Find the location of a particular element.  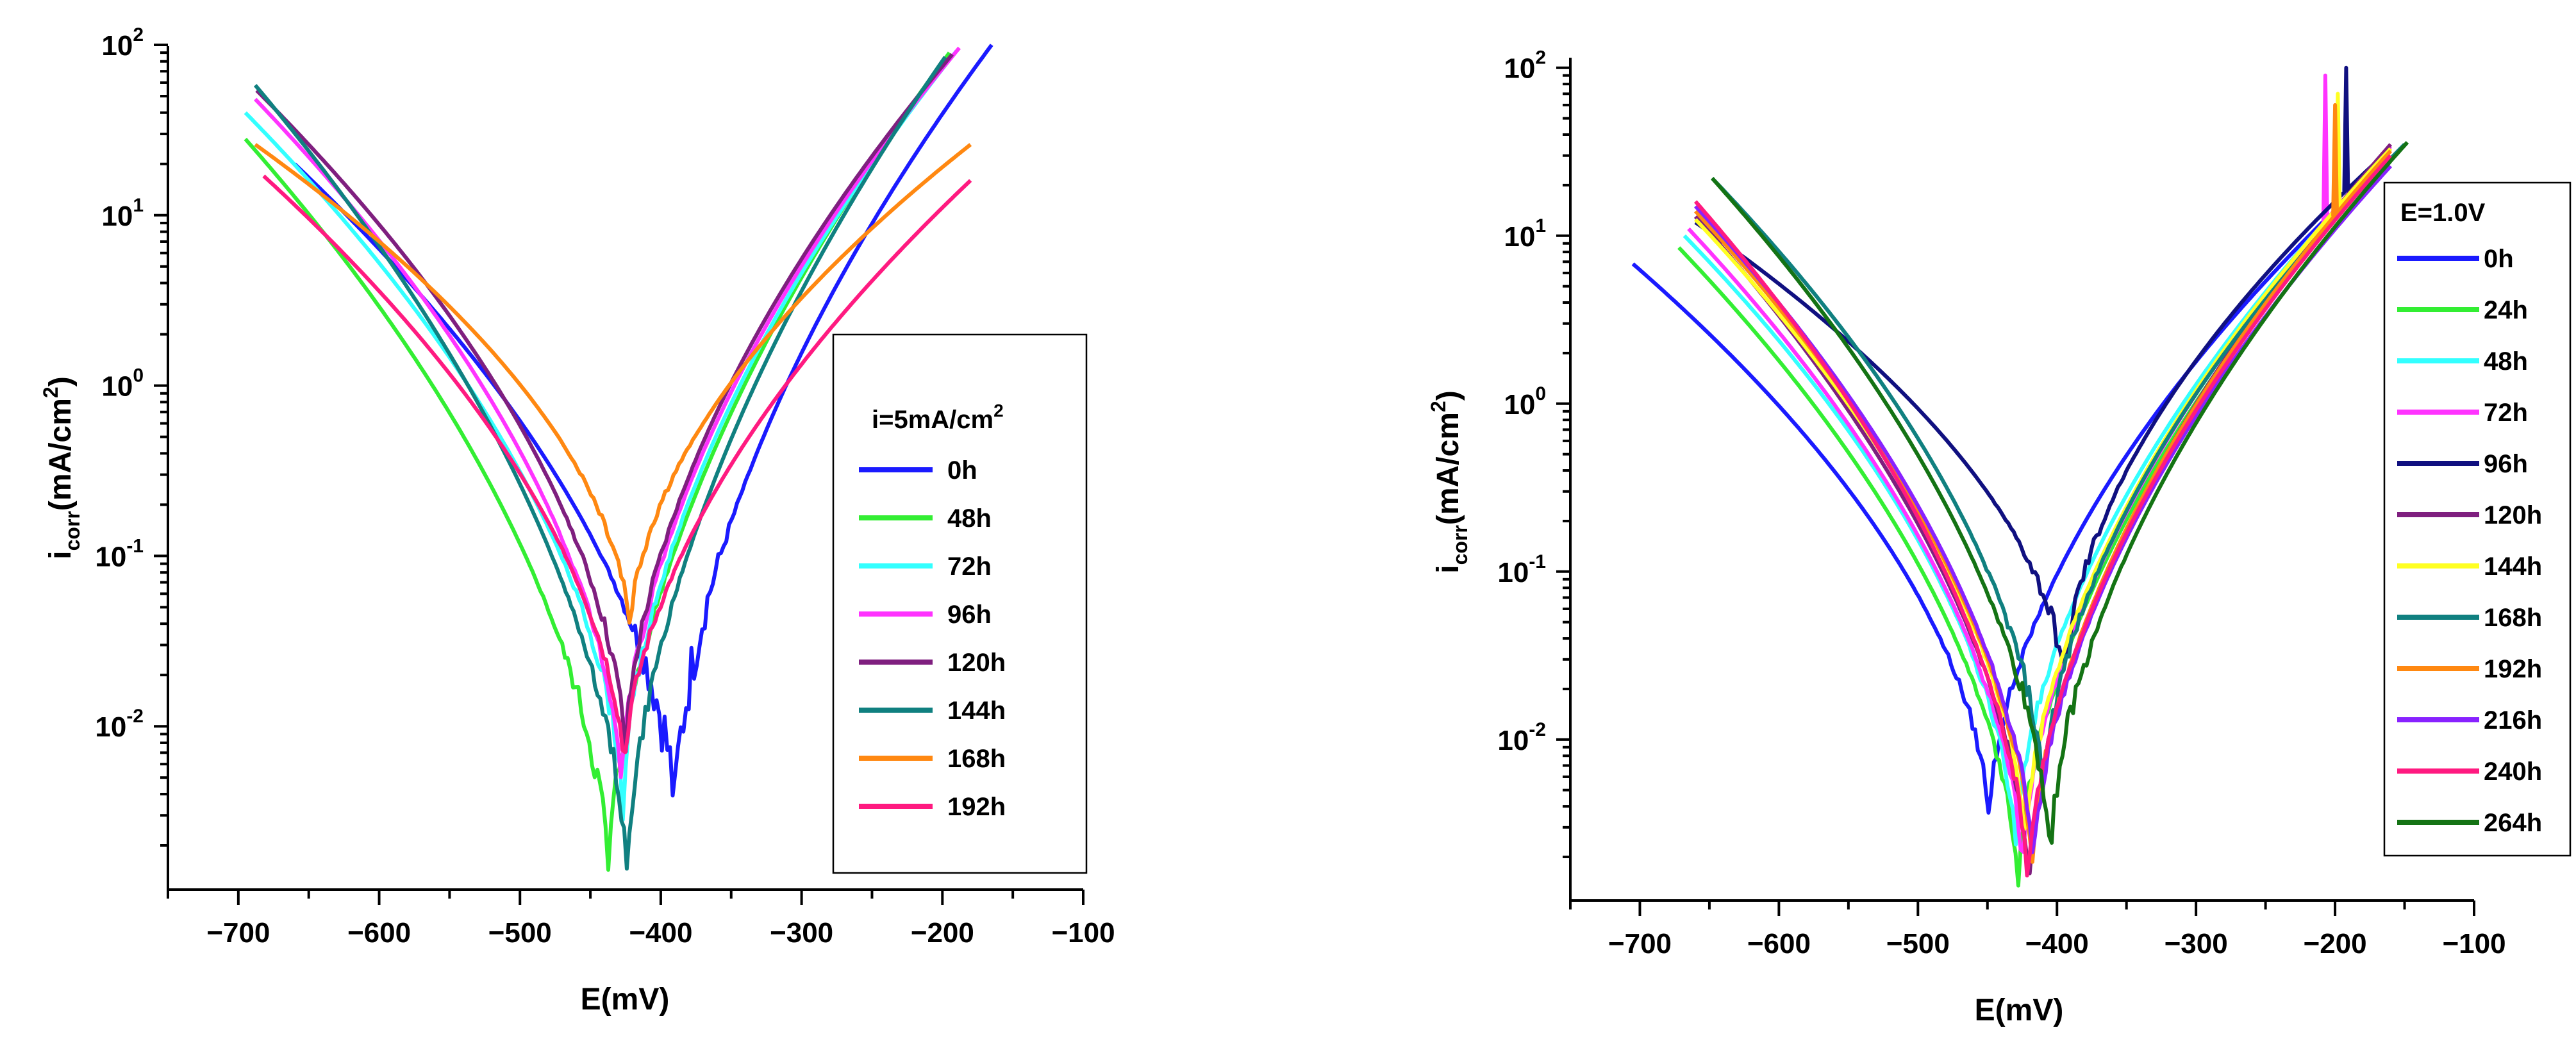

series-line-168h is located at coordinates (613, 384).